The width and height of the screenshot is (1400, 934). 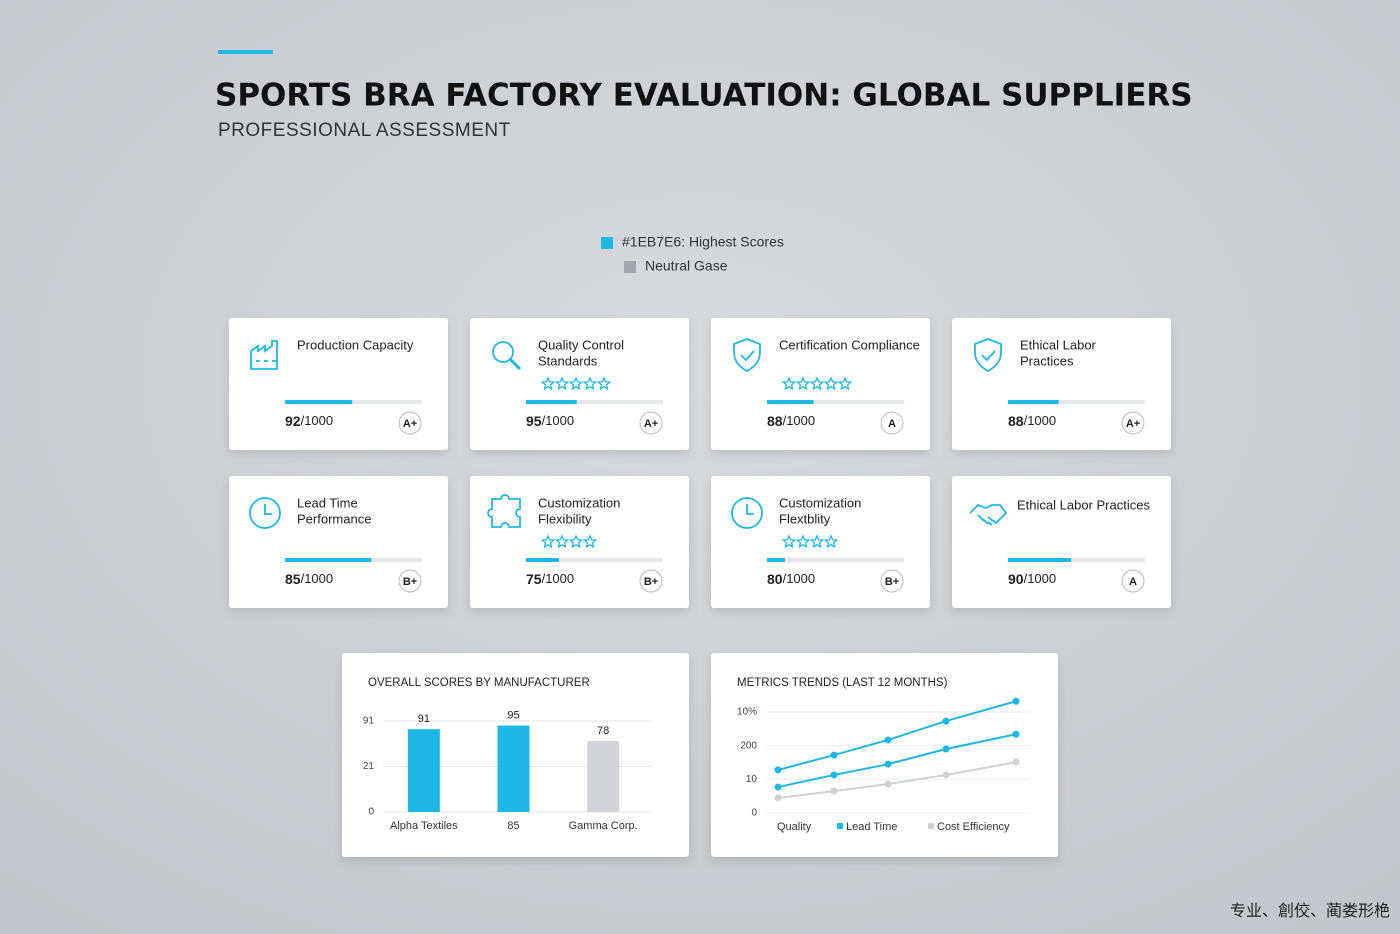 What do you see at coordinates (513, 826) in the screenshot?
I see `x-tick-label: 85` at bounding box center [513, 826].